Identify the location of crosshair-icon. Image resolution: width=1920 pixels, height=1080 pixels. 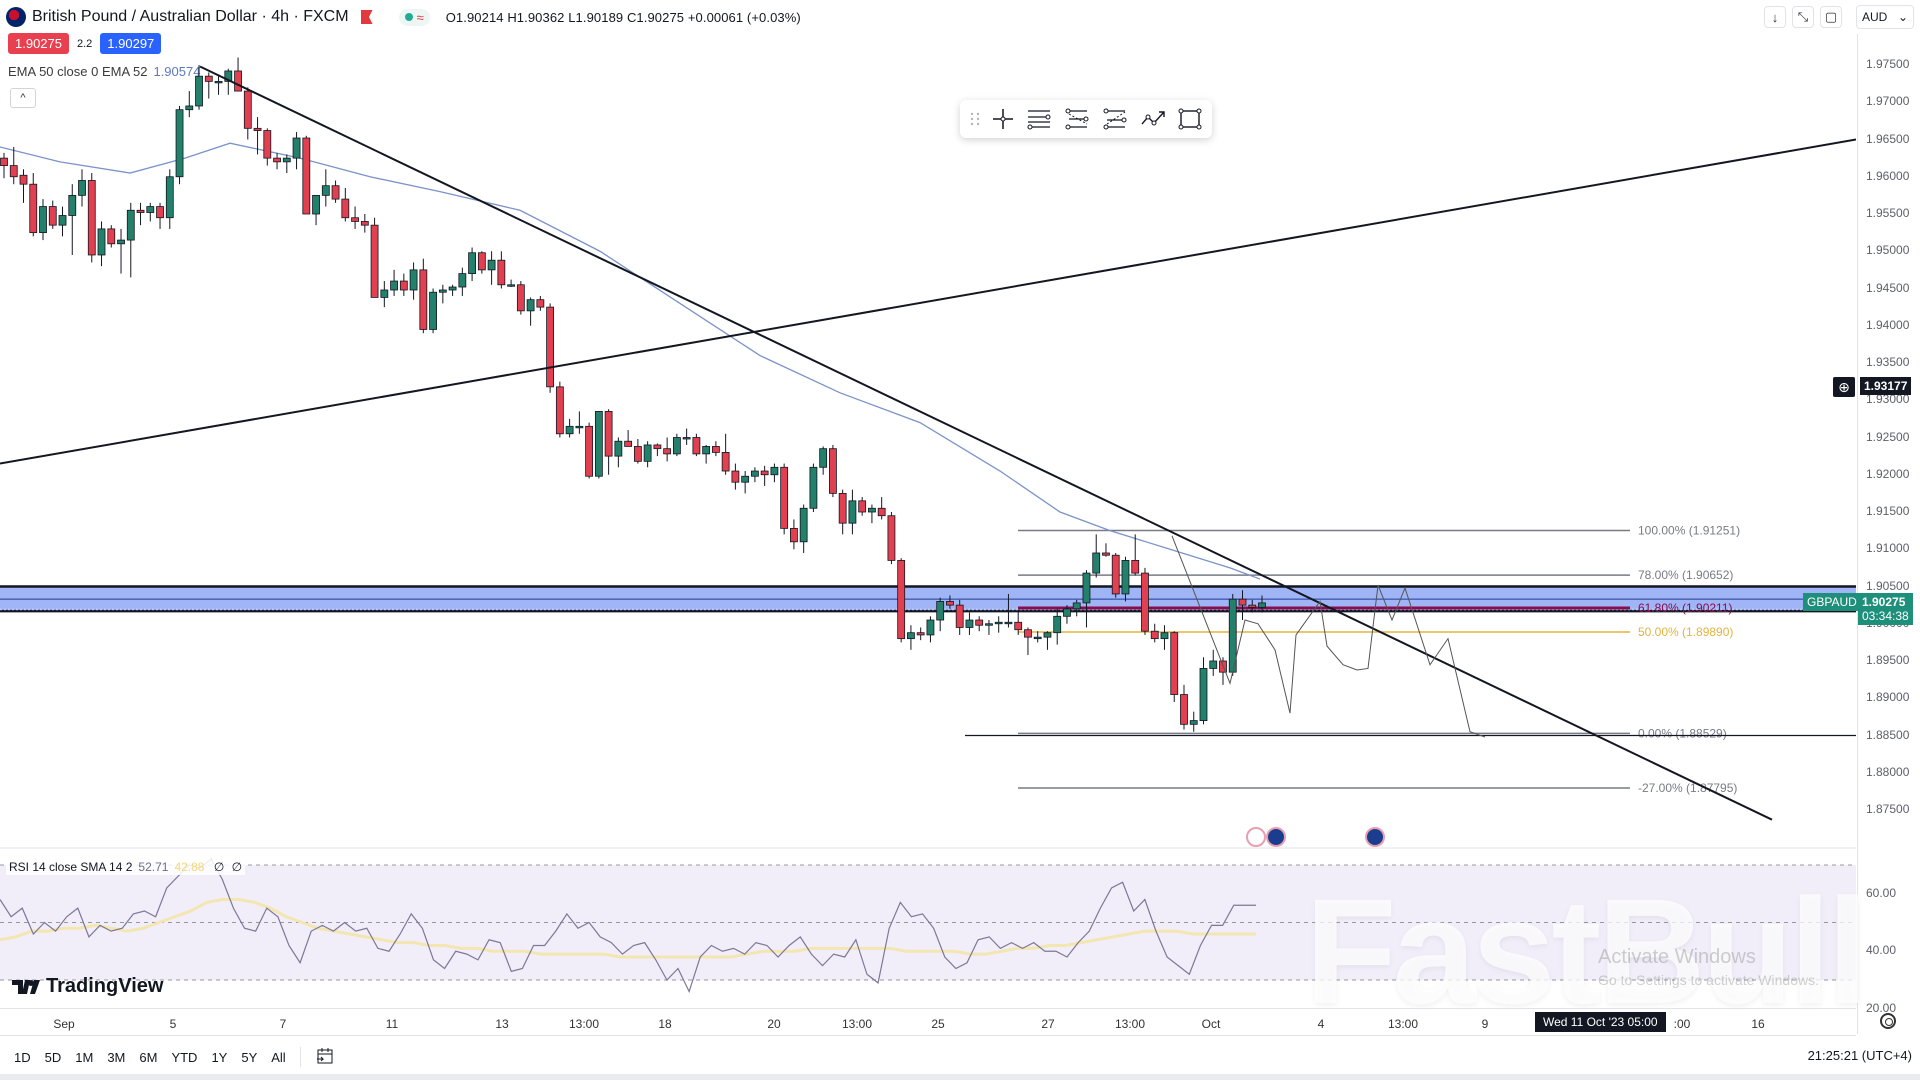
(1003, 119).